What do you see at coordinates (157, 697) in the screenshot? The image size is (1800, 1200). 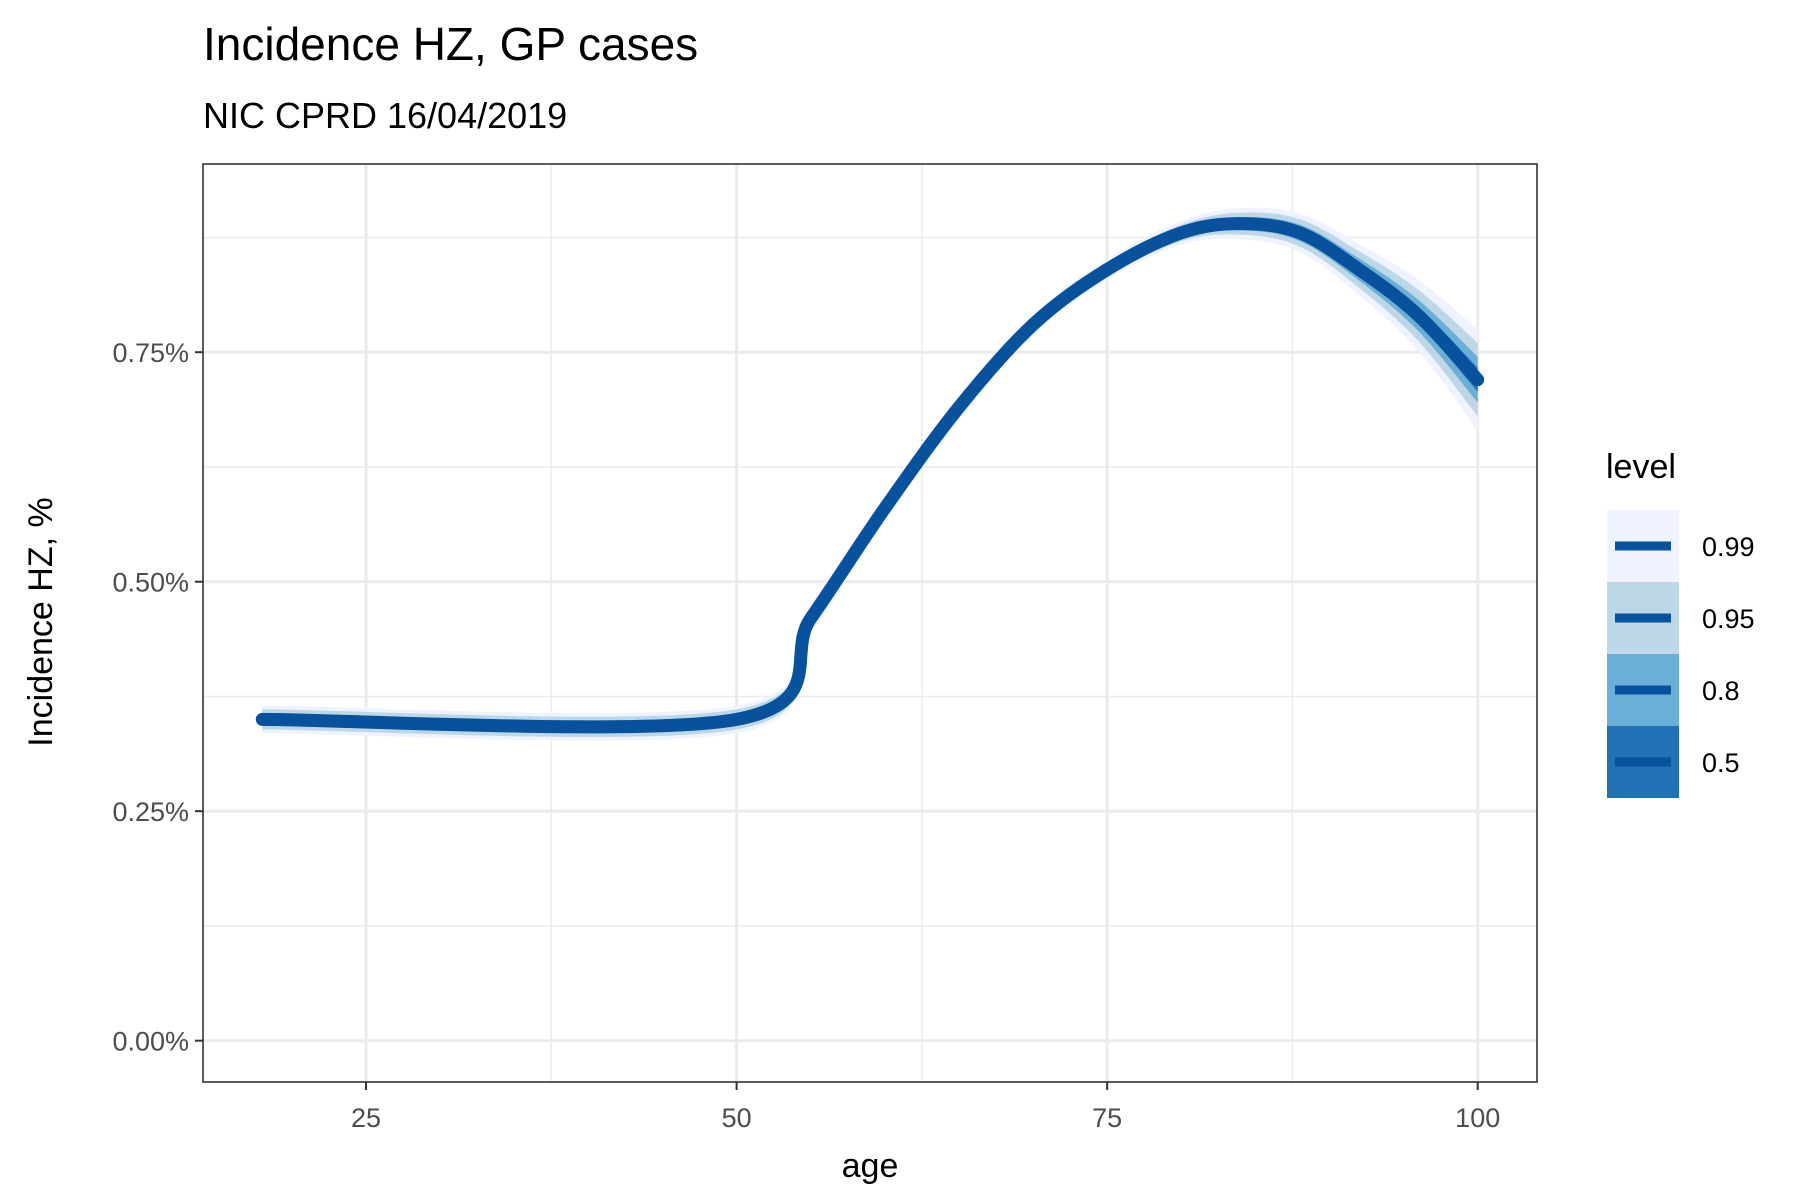 I see `y-axis: 0.00% 0.25% 0.50% 0.75%` at bounding box center [157, 697].